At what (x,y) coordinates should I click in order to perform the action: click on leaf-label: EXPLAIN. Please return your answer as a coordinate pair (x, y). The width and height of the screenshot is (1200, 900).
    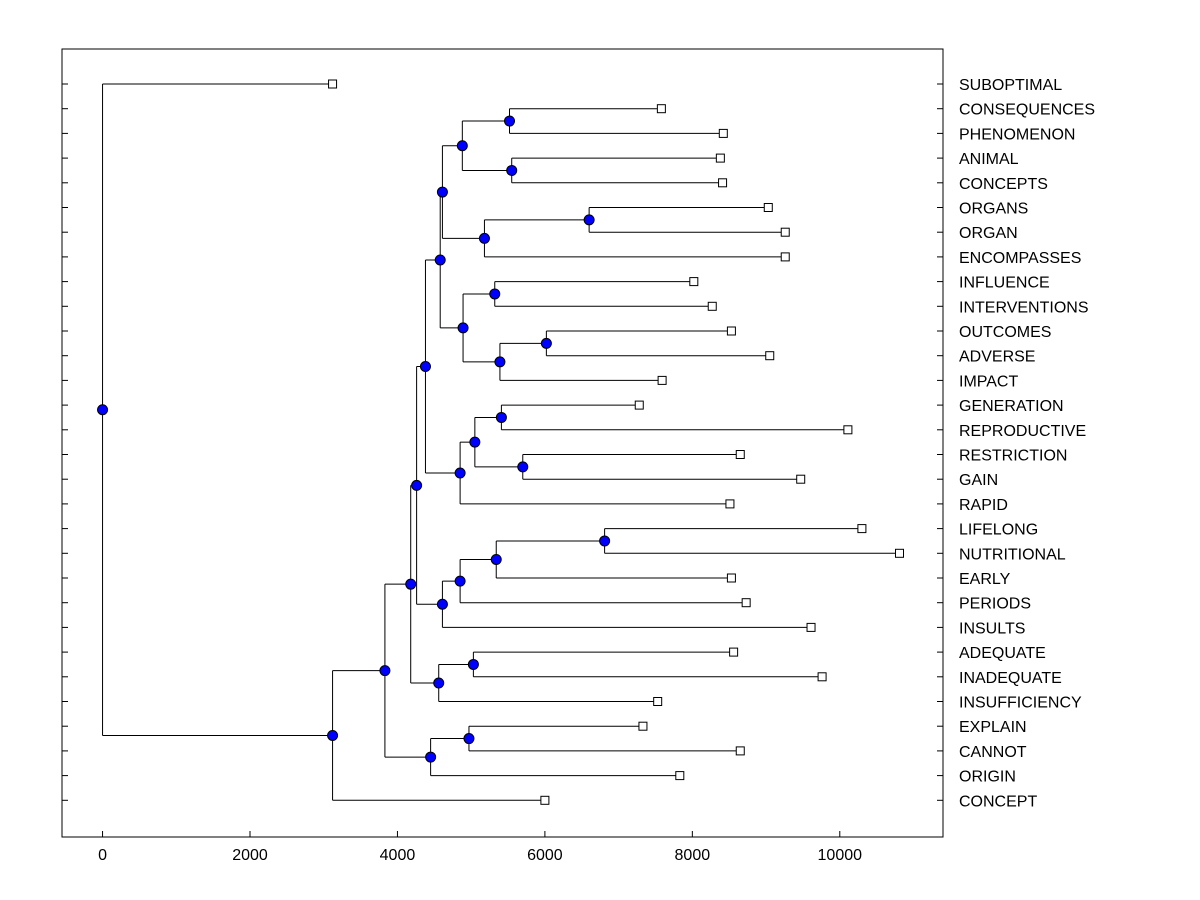
    Looking at the image, I should click on (993, 727).